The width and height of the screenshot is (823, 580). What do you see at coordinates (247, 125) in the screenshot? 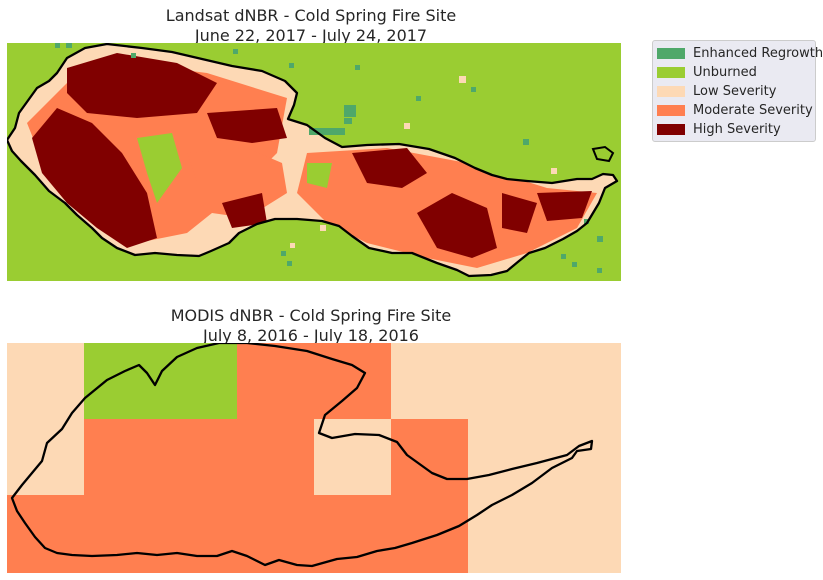
I see `high-severity-zone-north-center` at bounding box center [247, 125].